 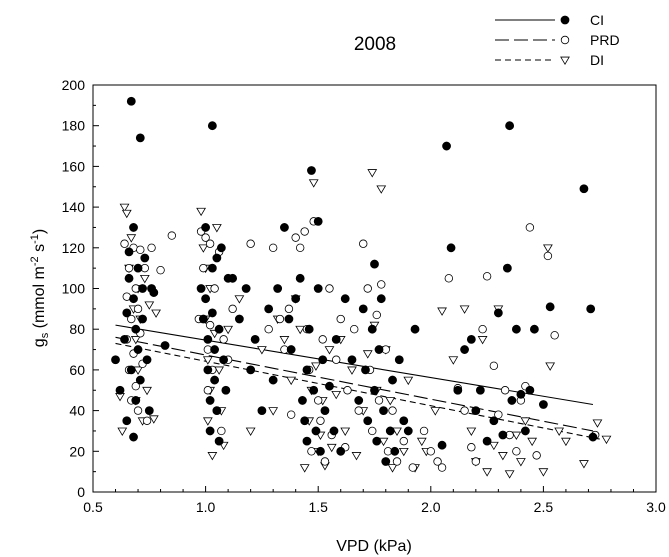 I want to click on y-tick-label: 20, so click(x=77, y=451).